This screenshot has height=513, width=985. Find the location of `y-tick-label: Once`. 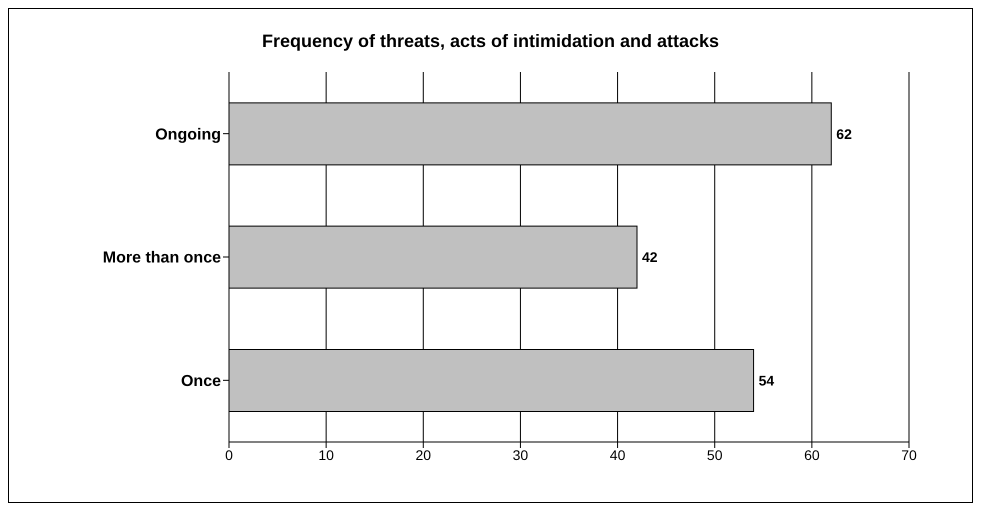

y-tick-label: Once is located at coordinates (201, 381).